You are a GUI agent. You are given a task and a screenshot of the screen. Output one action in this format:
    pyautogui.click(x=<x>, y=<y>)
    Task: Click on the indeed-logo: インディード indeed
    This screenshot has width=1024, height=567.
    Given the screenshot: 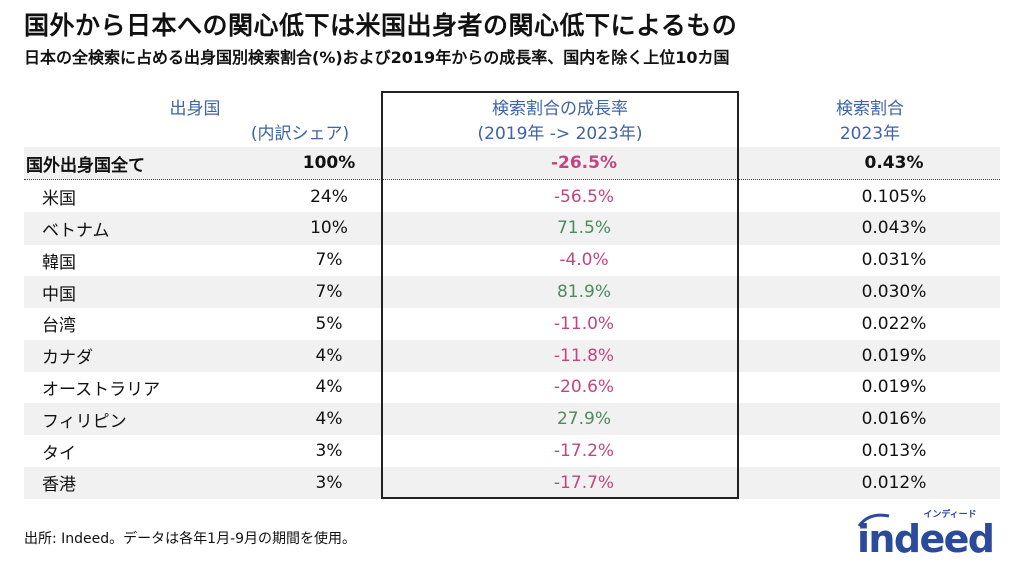 What is the action you would take?
    pyautogui.click(x=930, y=533)
    